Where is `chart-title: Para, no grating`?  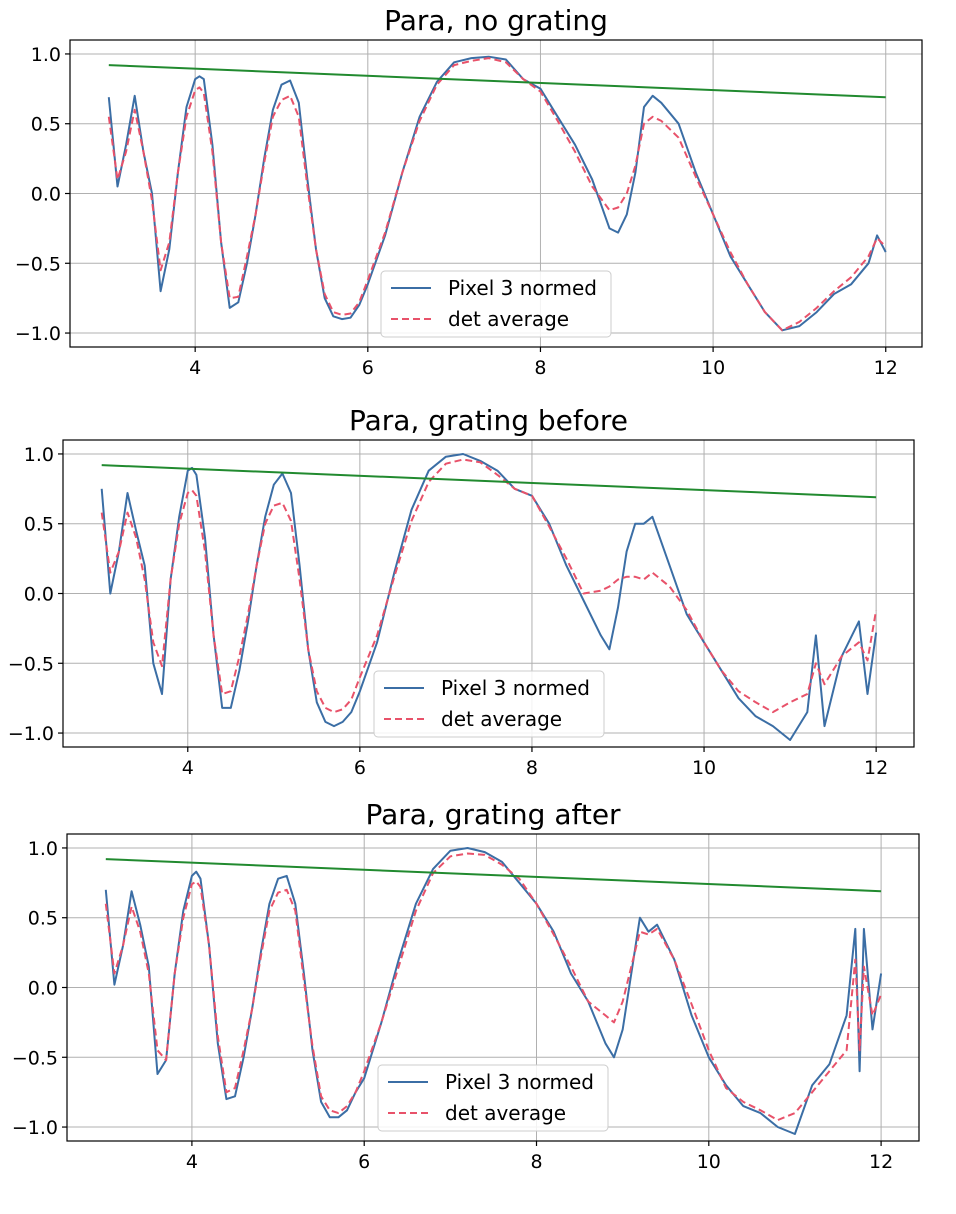 chart-title: Para, no grating is located at coordinates (496, 20).